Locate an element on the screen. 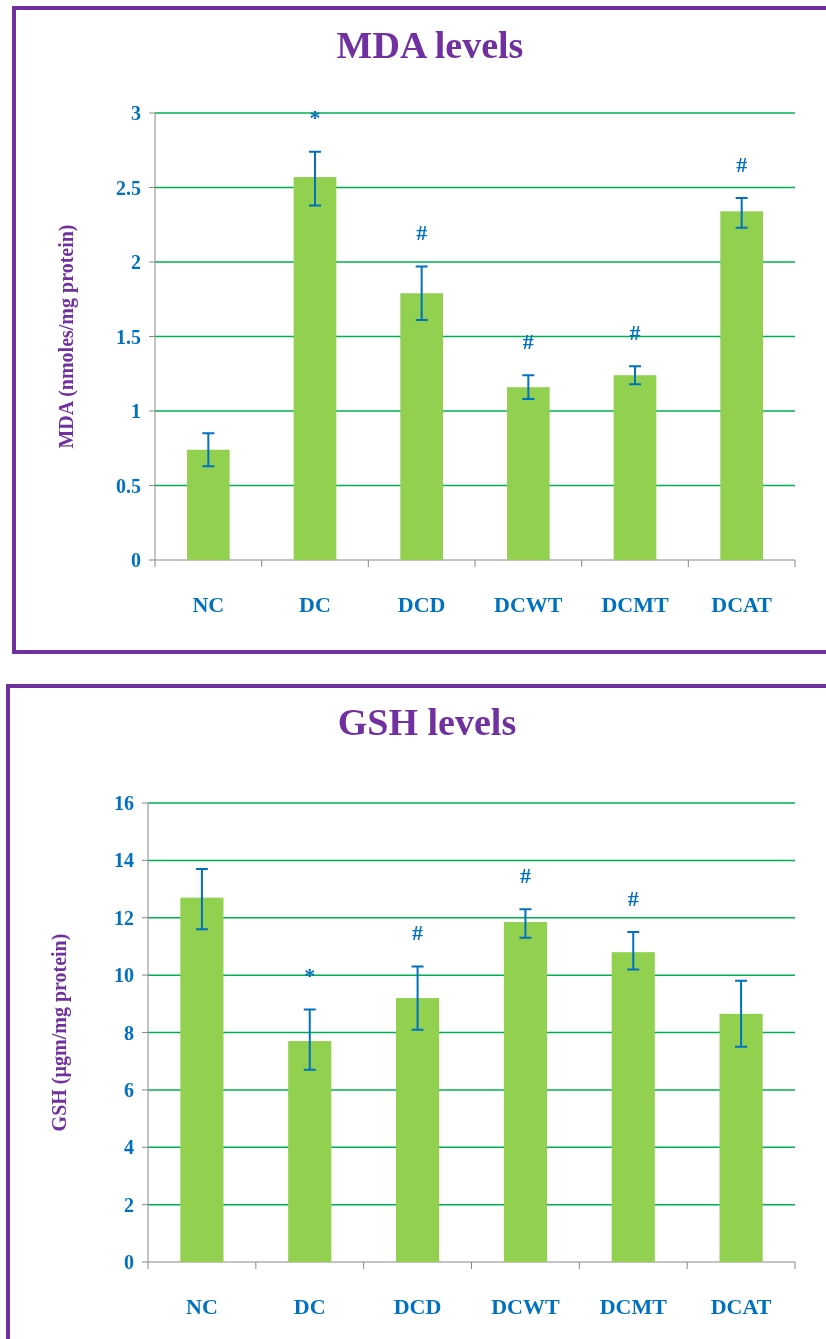  y-axis-title: MDA (nmoles/mg protein) is located at coordinates (66, 336).